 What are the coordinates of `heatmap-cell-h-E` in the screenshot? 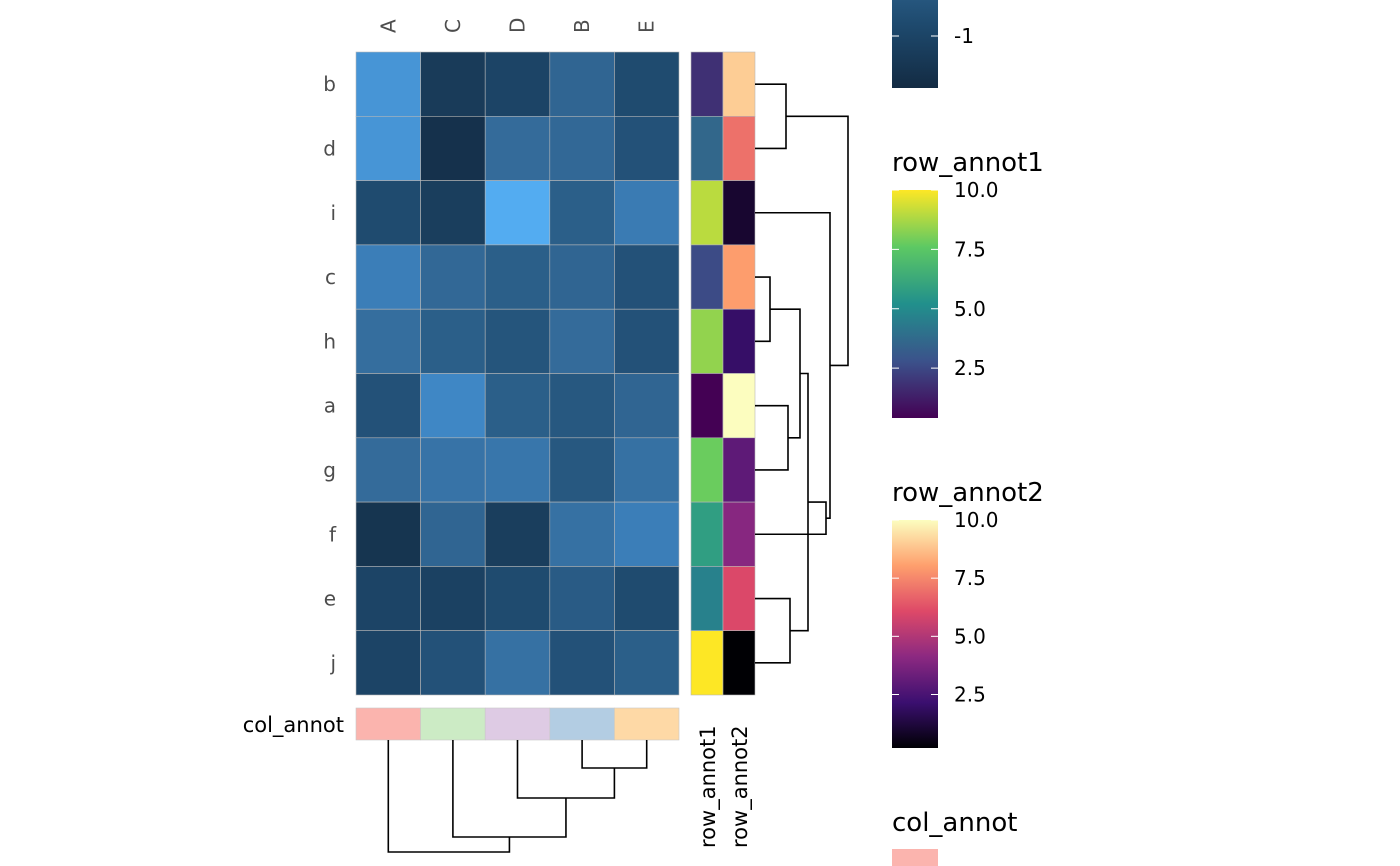 It's located at (647, 341).